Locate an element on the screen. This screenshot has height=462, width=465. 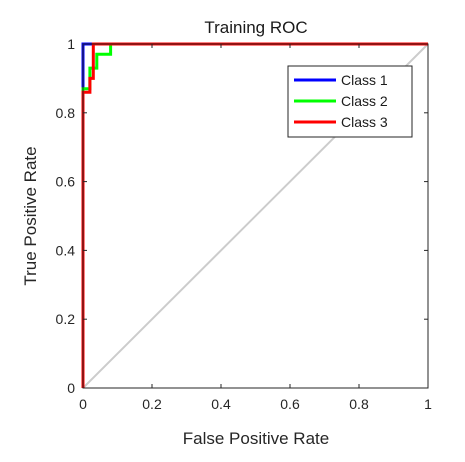
x-tick-label: 0 is located at coordinates (83, 404).